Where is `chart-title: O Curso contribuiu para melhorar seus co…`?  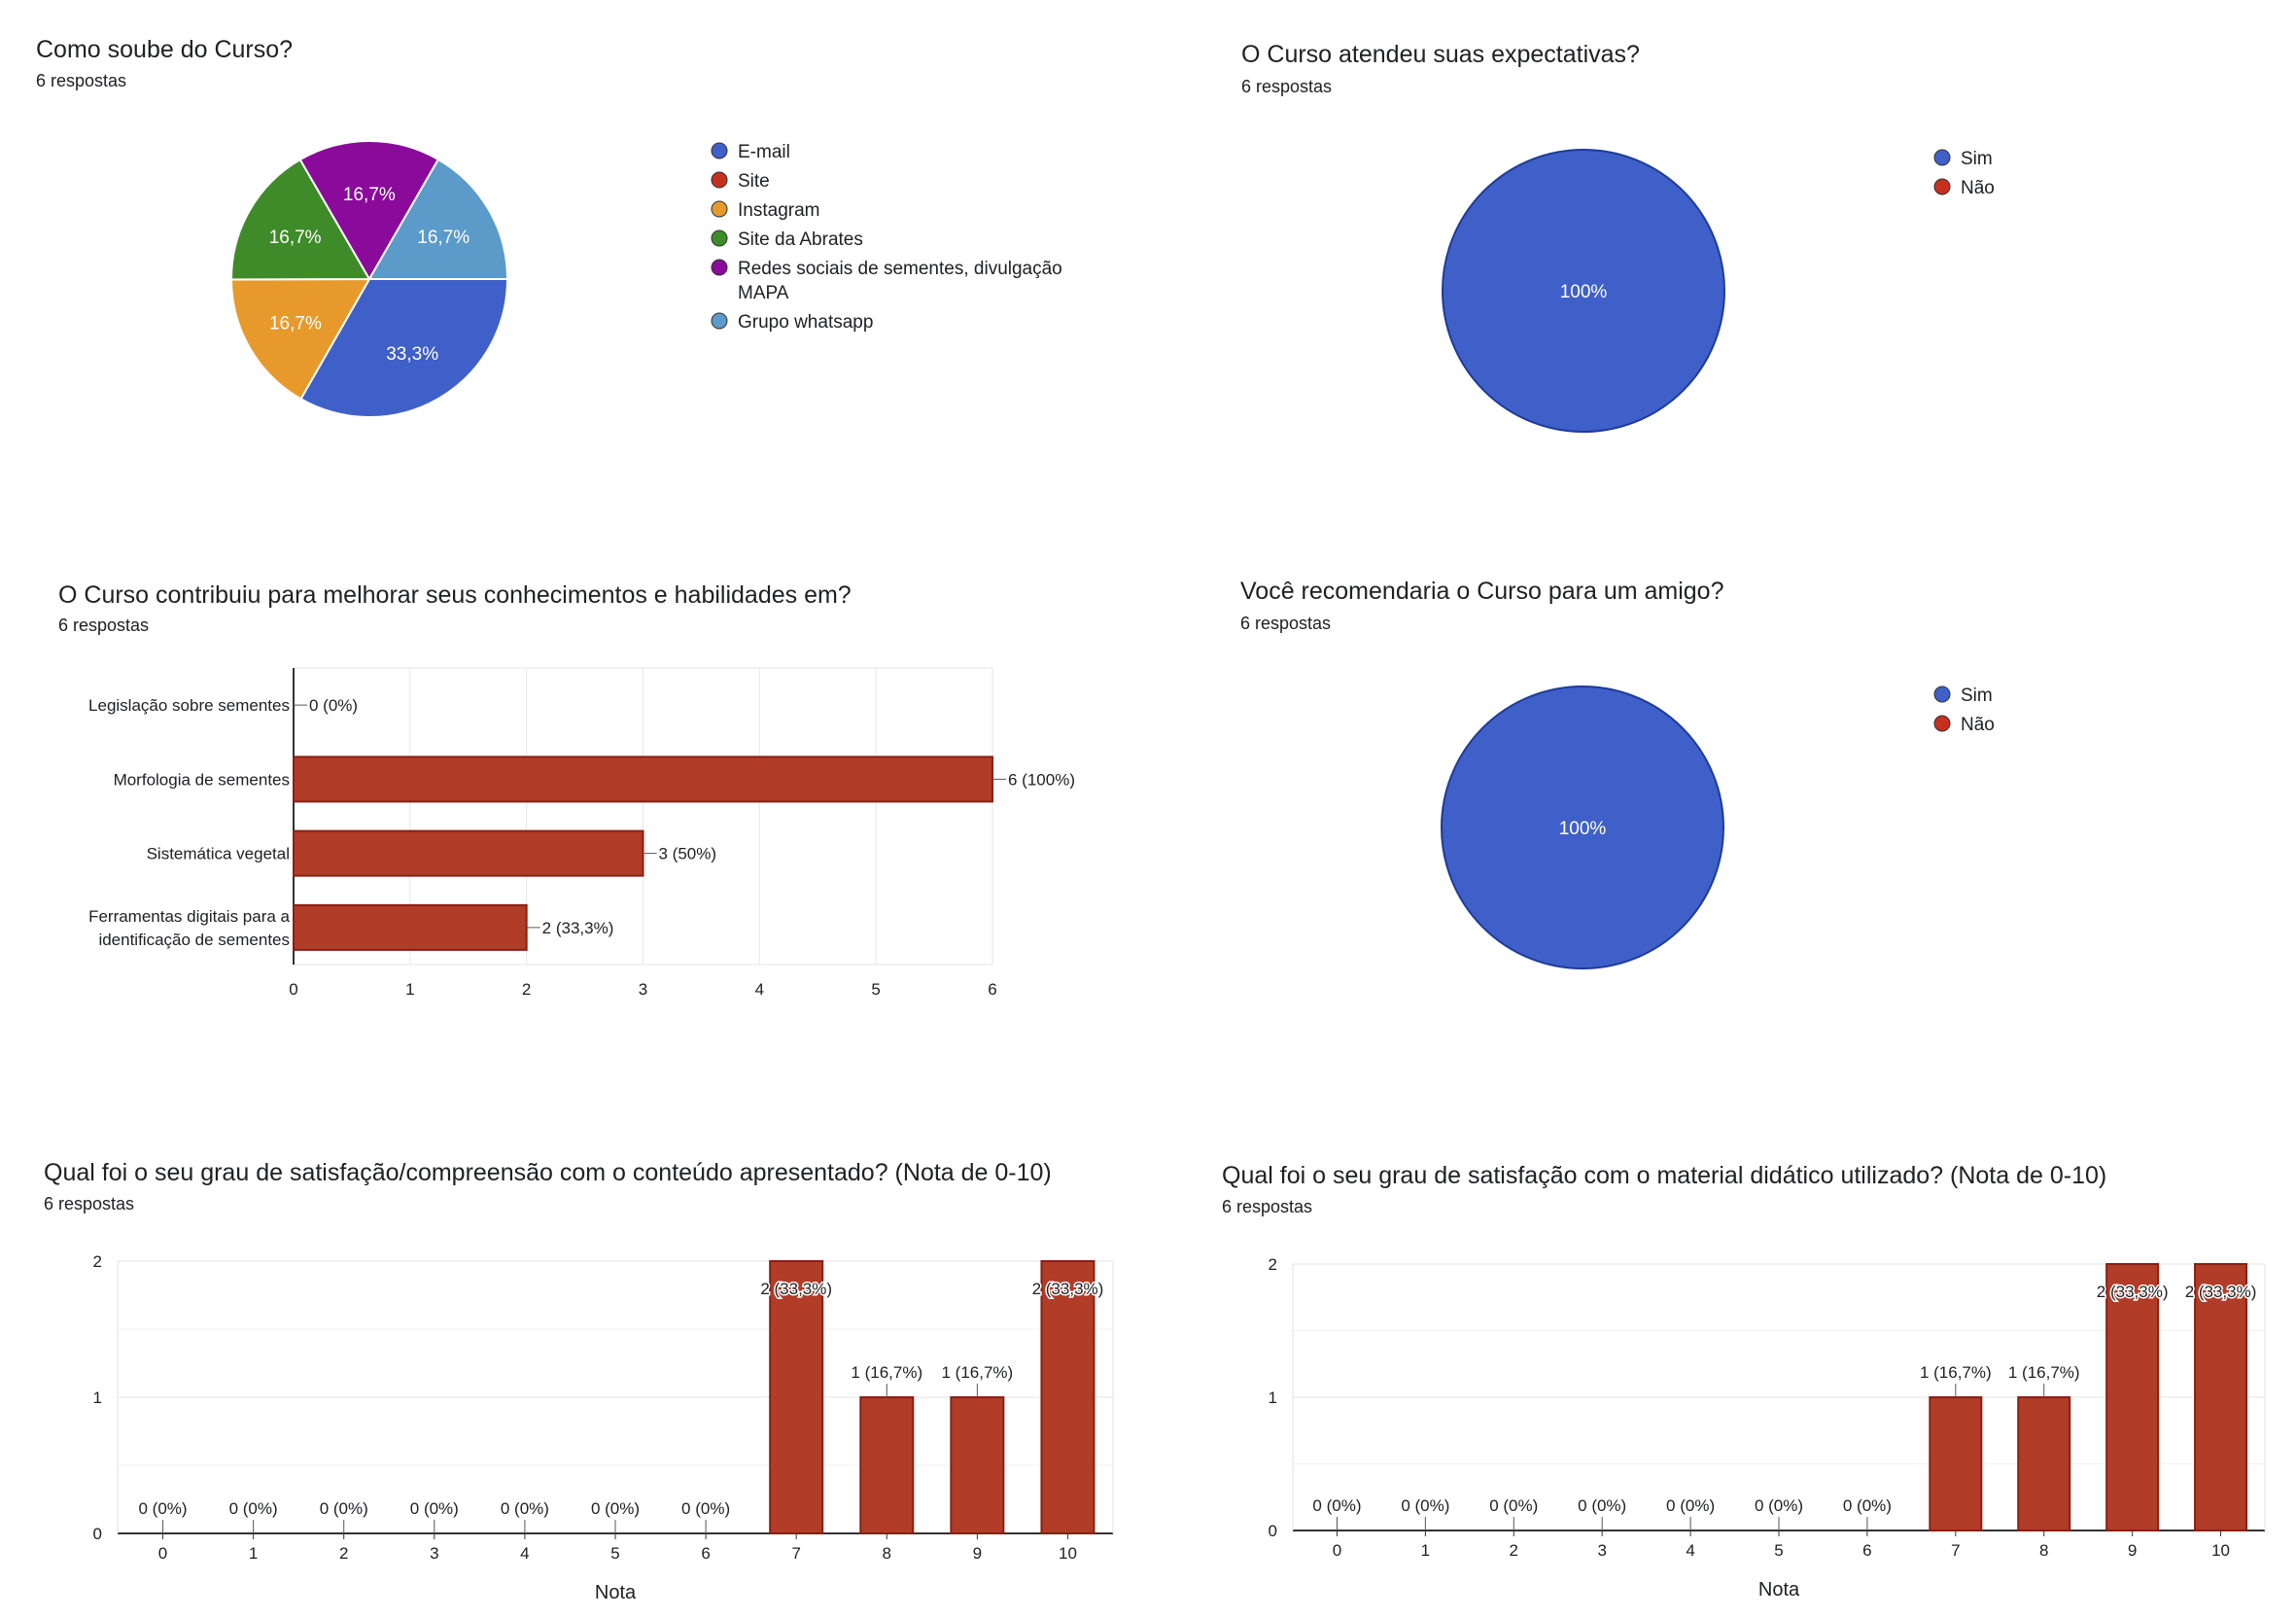 chart-title: O Curso contribuiu para melhorar seus co… is located at coordinates (455, 595).